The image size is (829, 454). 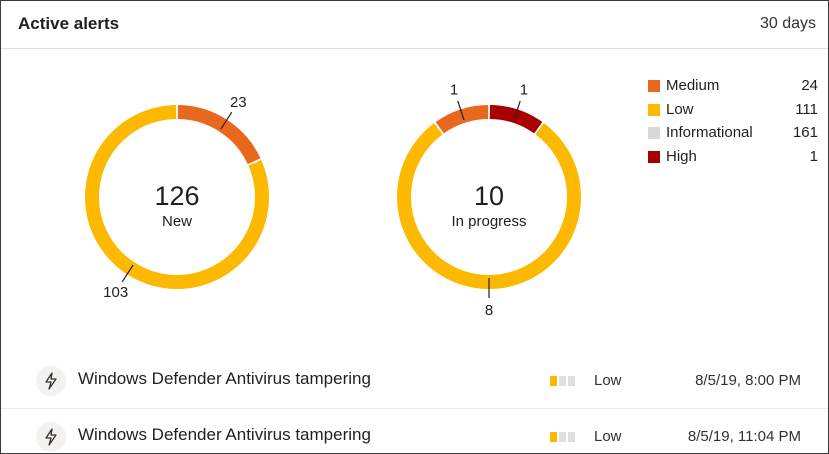 I want to click on time-period-label: 30 days, so click(x=787, y=23).